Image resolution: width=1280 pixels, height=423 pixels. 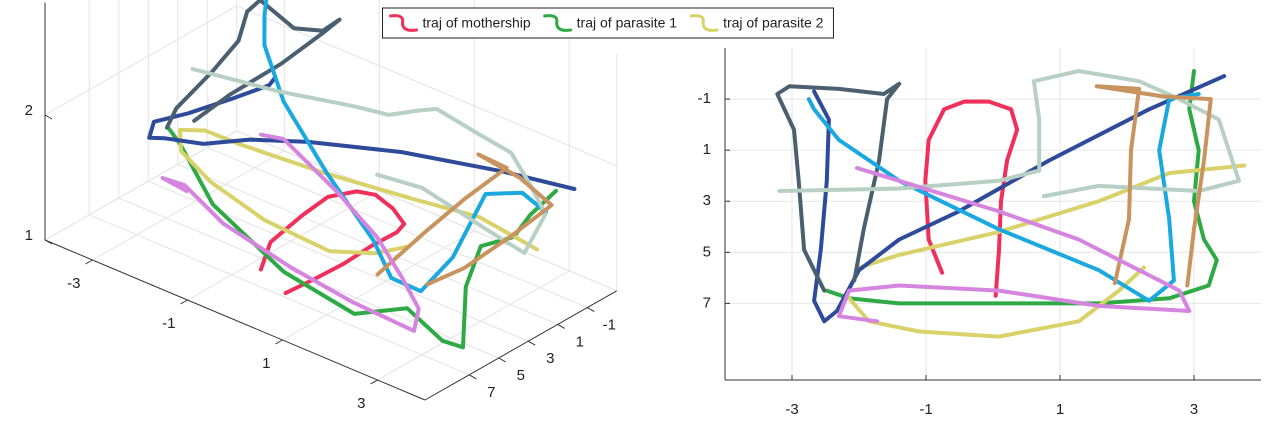 I want to click on y-axis, so click(x=520, y=345).